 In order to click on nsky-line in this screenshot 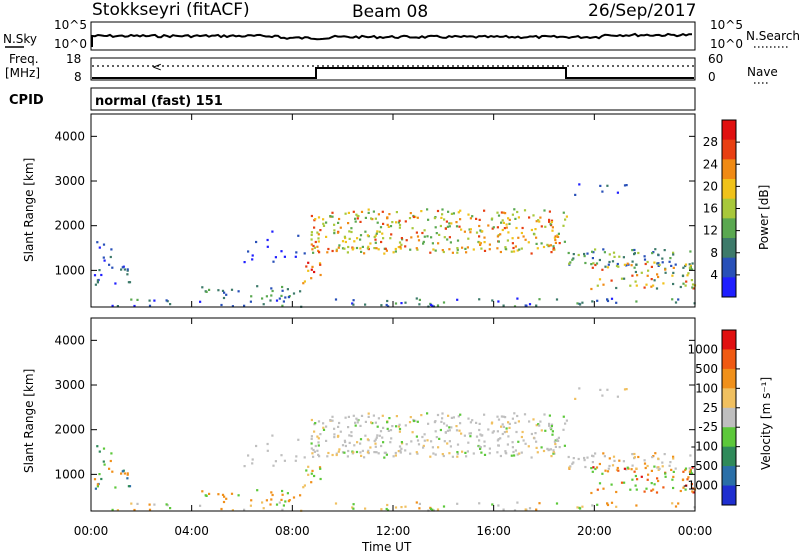, I will do `click(392, 39)`.